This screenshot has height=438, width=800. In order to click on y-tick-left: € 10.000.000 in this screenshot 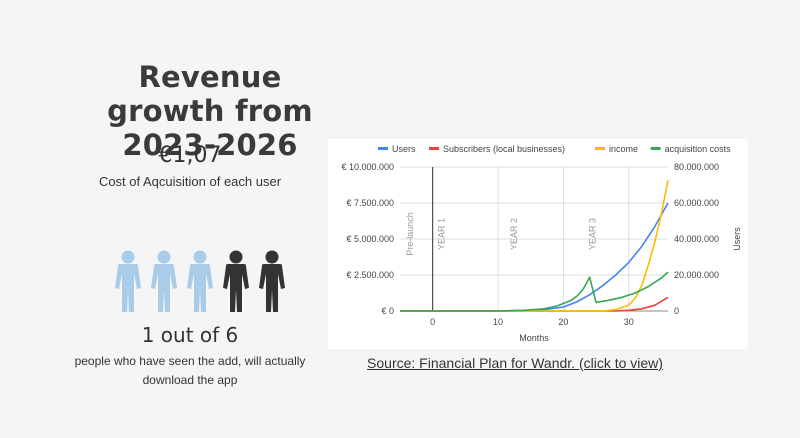, I will do `click(367, 167)`.